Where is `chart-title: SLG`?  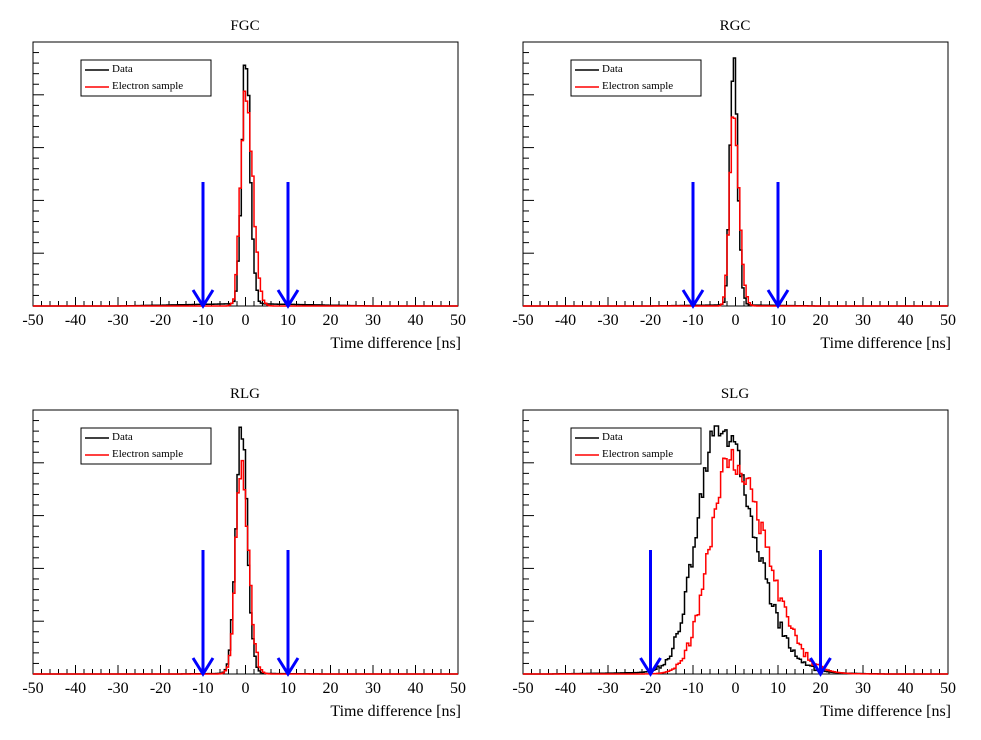
chart-title: SLG is located at coordinates (735, 394).